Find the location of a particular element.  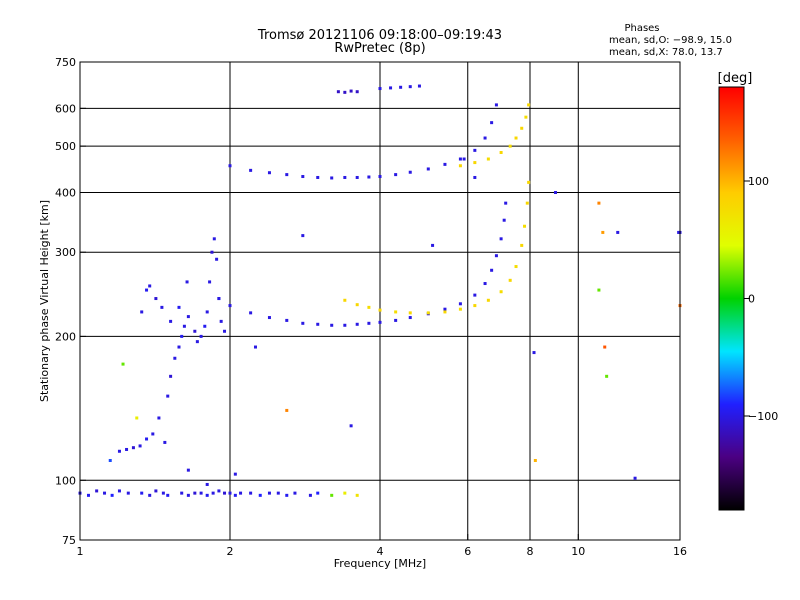

x-tick-label: 6 is located at coordinates (467, 551).